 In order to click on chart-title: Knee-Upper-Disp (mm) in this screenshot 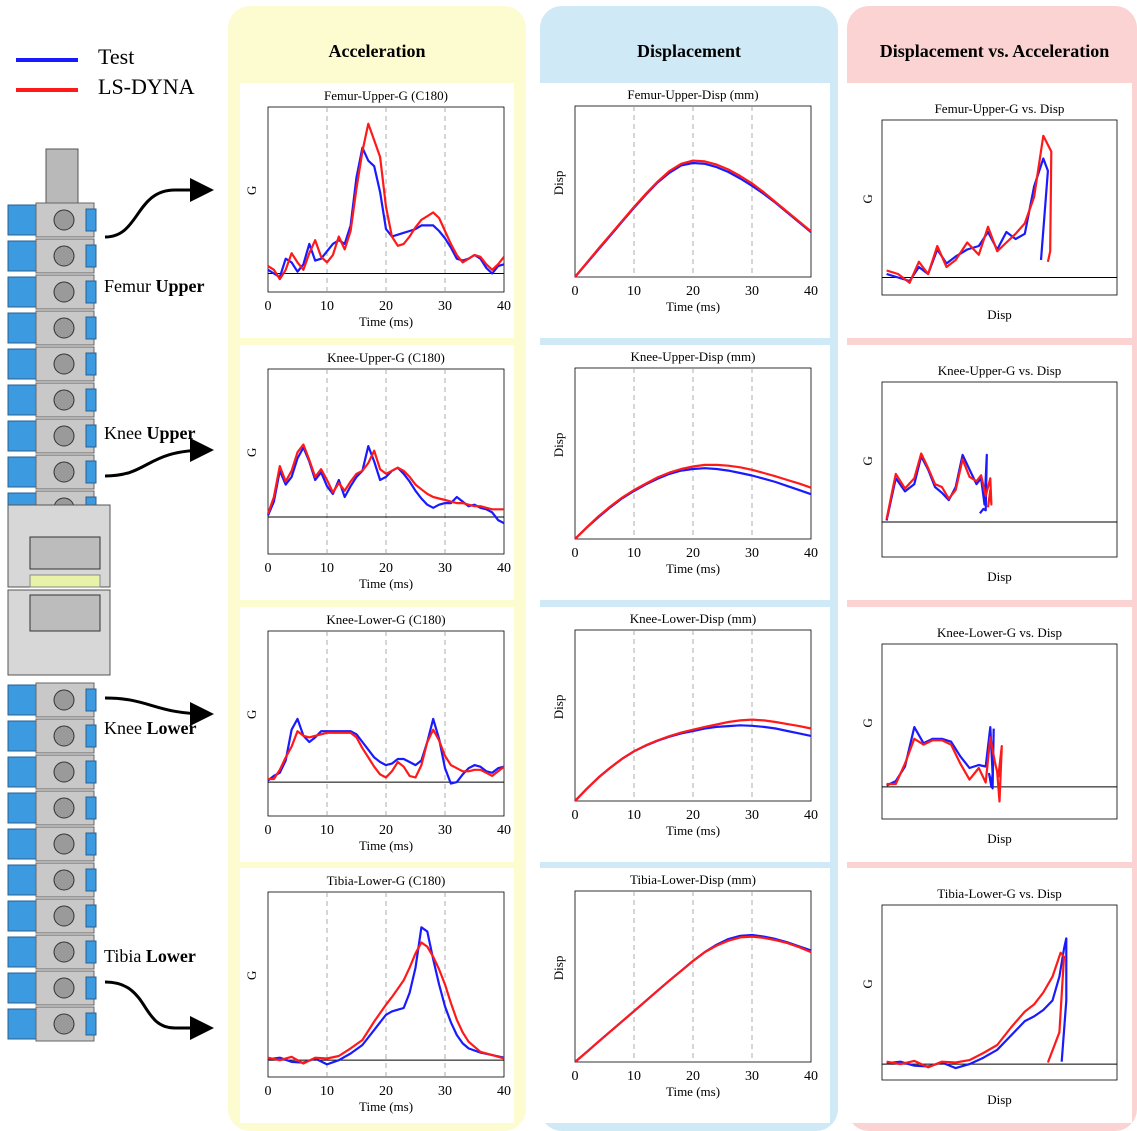, I will do `click(692, 356)`.